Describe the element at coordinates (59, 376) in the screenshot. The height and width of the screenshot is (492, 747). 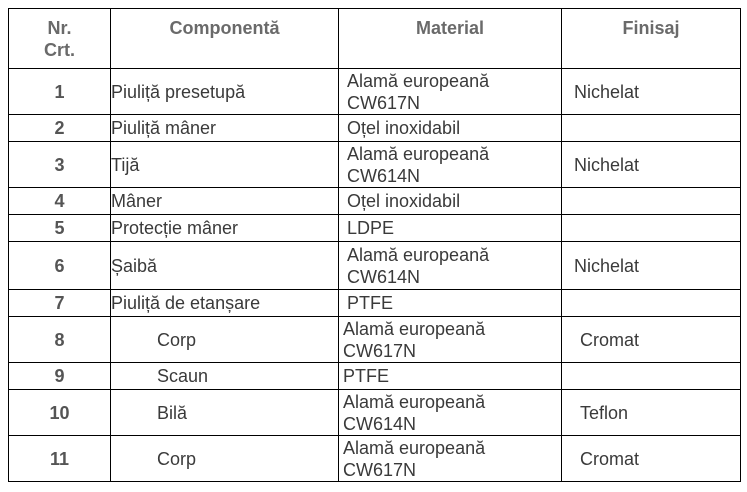
I see `table-cell: 9` at that location.